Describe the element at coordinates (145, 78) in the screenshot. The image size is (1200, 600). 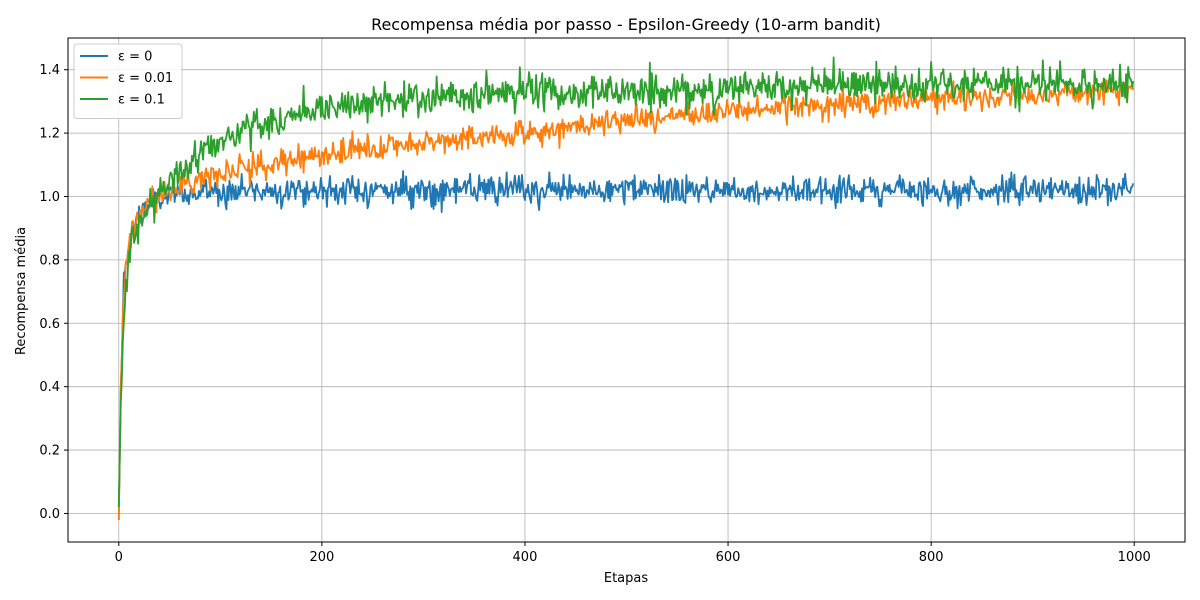
I see `legend-label: ε = 0.01` at that location.